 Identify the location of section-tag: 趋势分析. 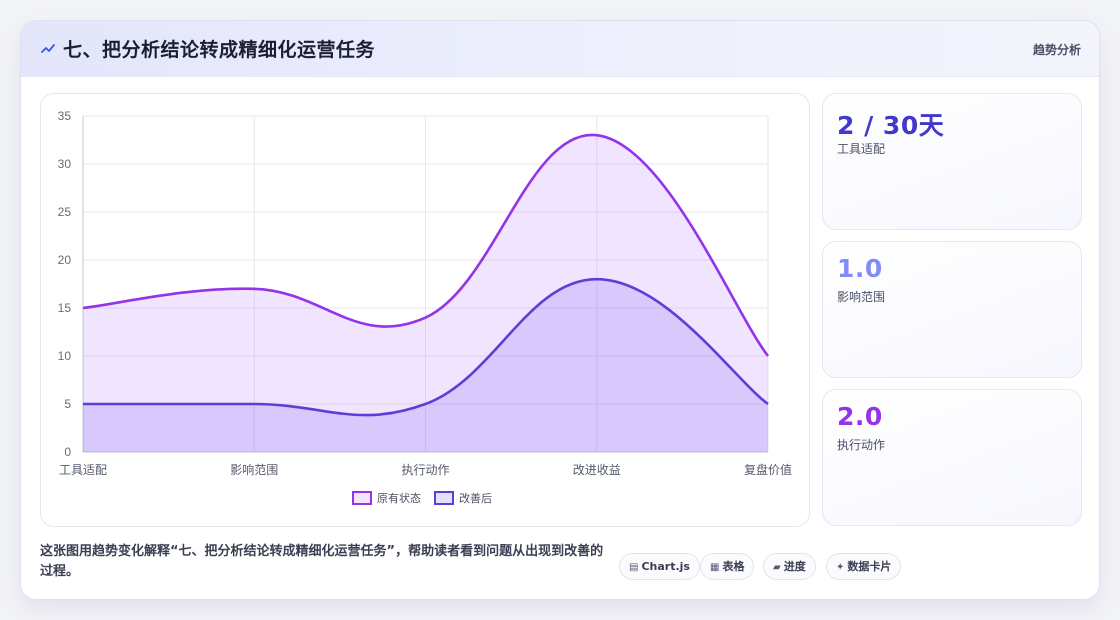
(1056, 50).